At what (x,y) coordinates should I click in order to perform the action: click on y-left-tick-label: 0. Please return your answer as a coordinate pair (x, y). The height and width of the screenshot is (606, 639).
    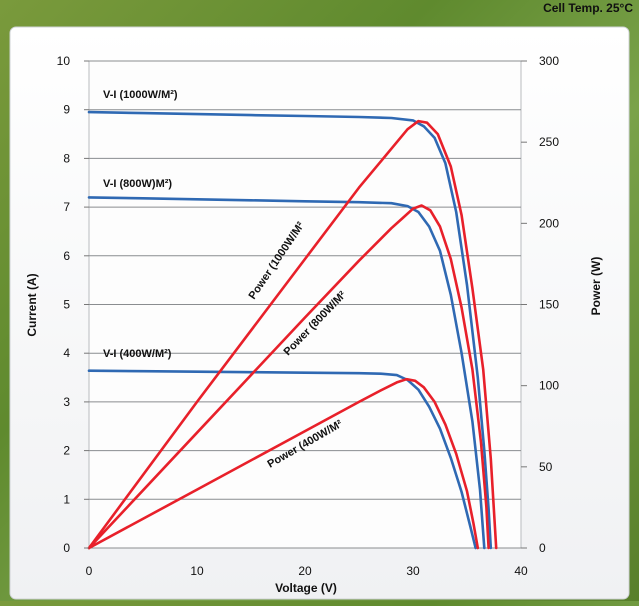
    Looking at the image, I should click on (66, 548).